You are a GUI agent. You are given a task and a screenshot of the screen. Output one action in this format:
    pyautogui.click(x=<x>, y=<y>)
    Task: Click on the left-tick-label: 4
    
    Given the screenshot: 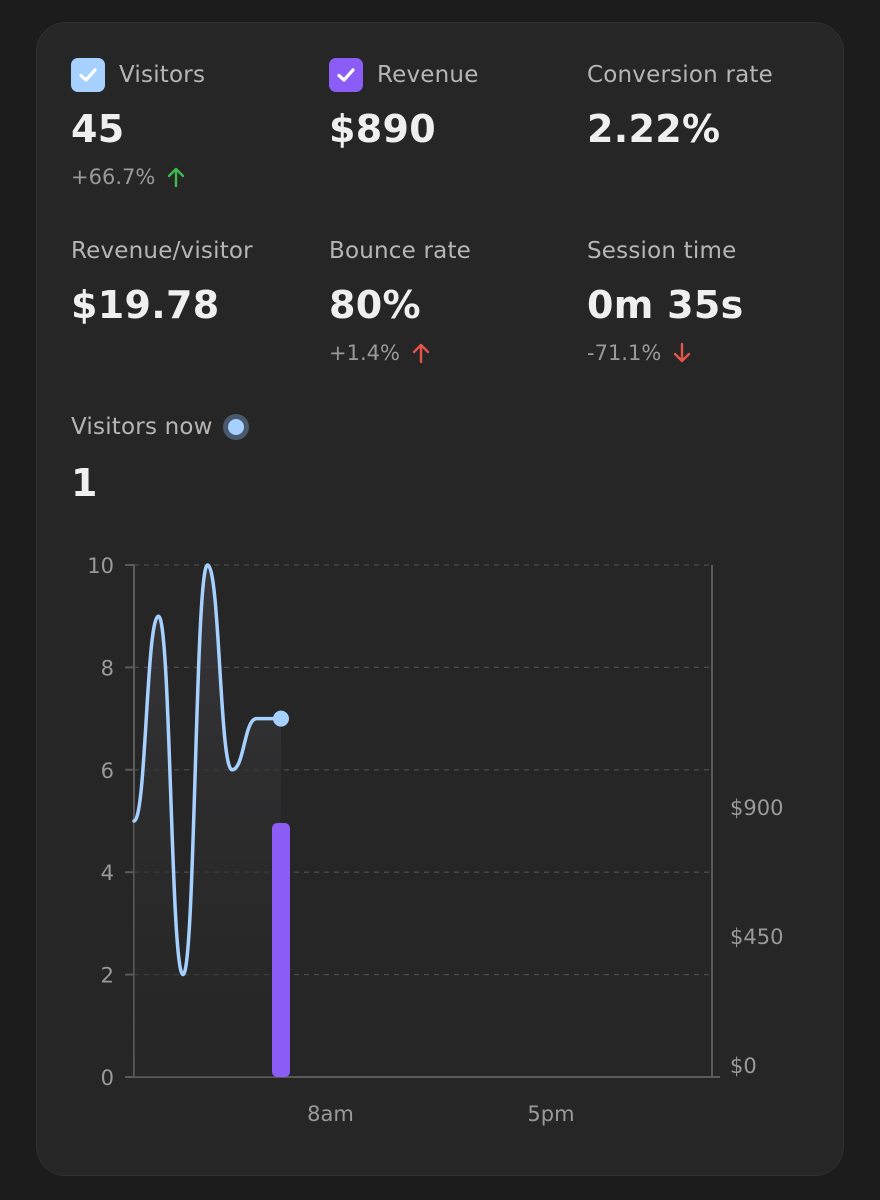 What is the action you would take?
    pyautogui.click(x=107, y=873)
    